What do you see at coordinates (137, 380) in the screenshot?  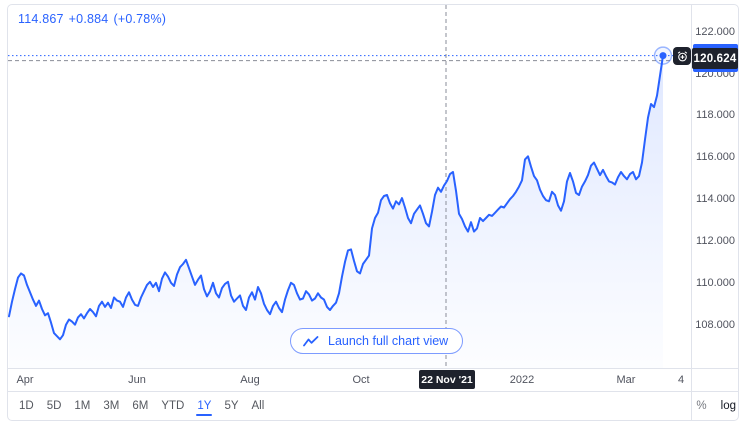 I see `time-tick-jun: Jun` at bounding box center [137, 380].